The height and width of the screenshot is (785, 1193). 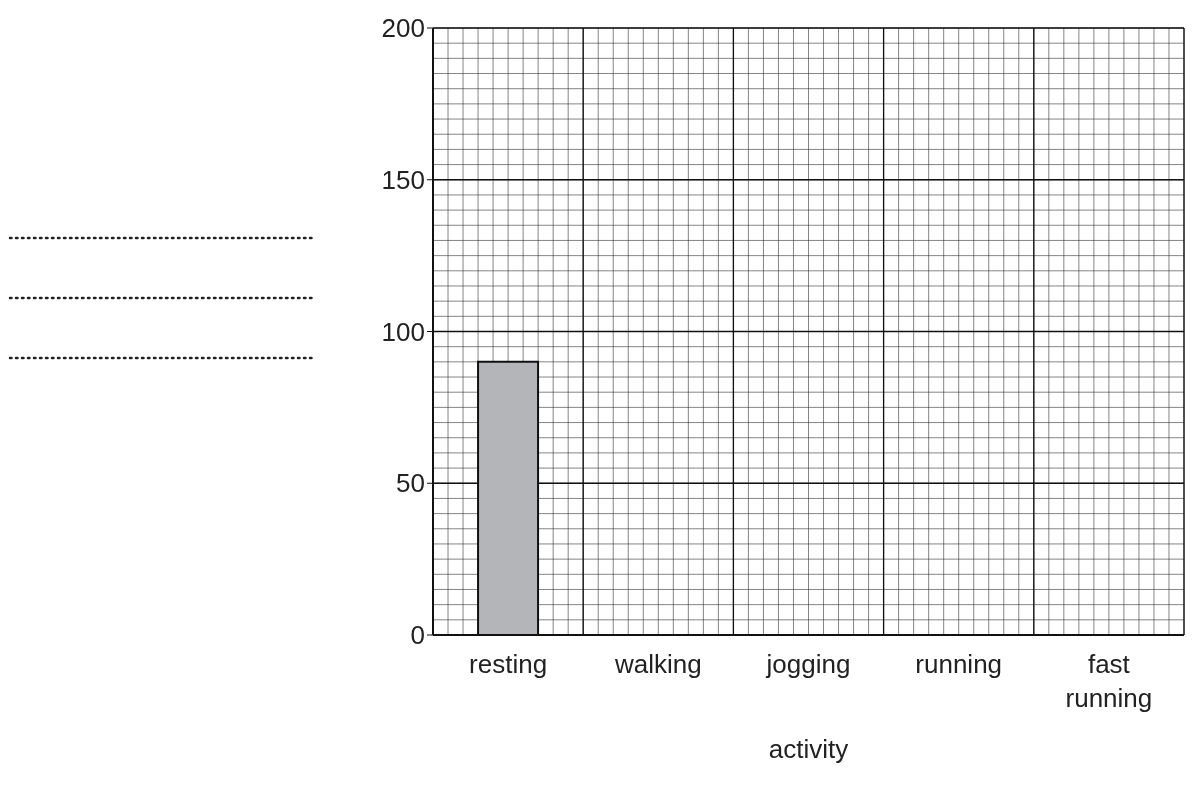 I want to click on y-tick-label: 50, so click(x=410, y=483).